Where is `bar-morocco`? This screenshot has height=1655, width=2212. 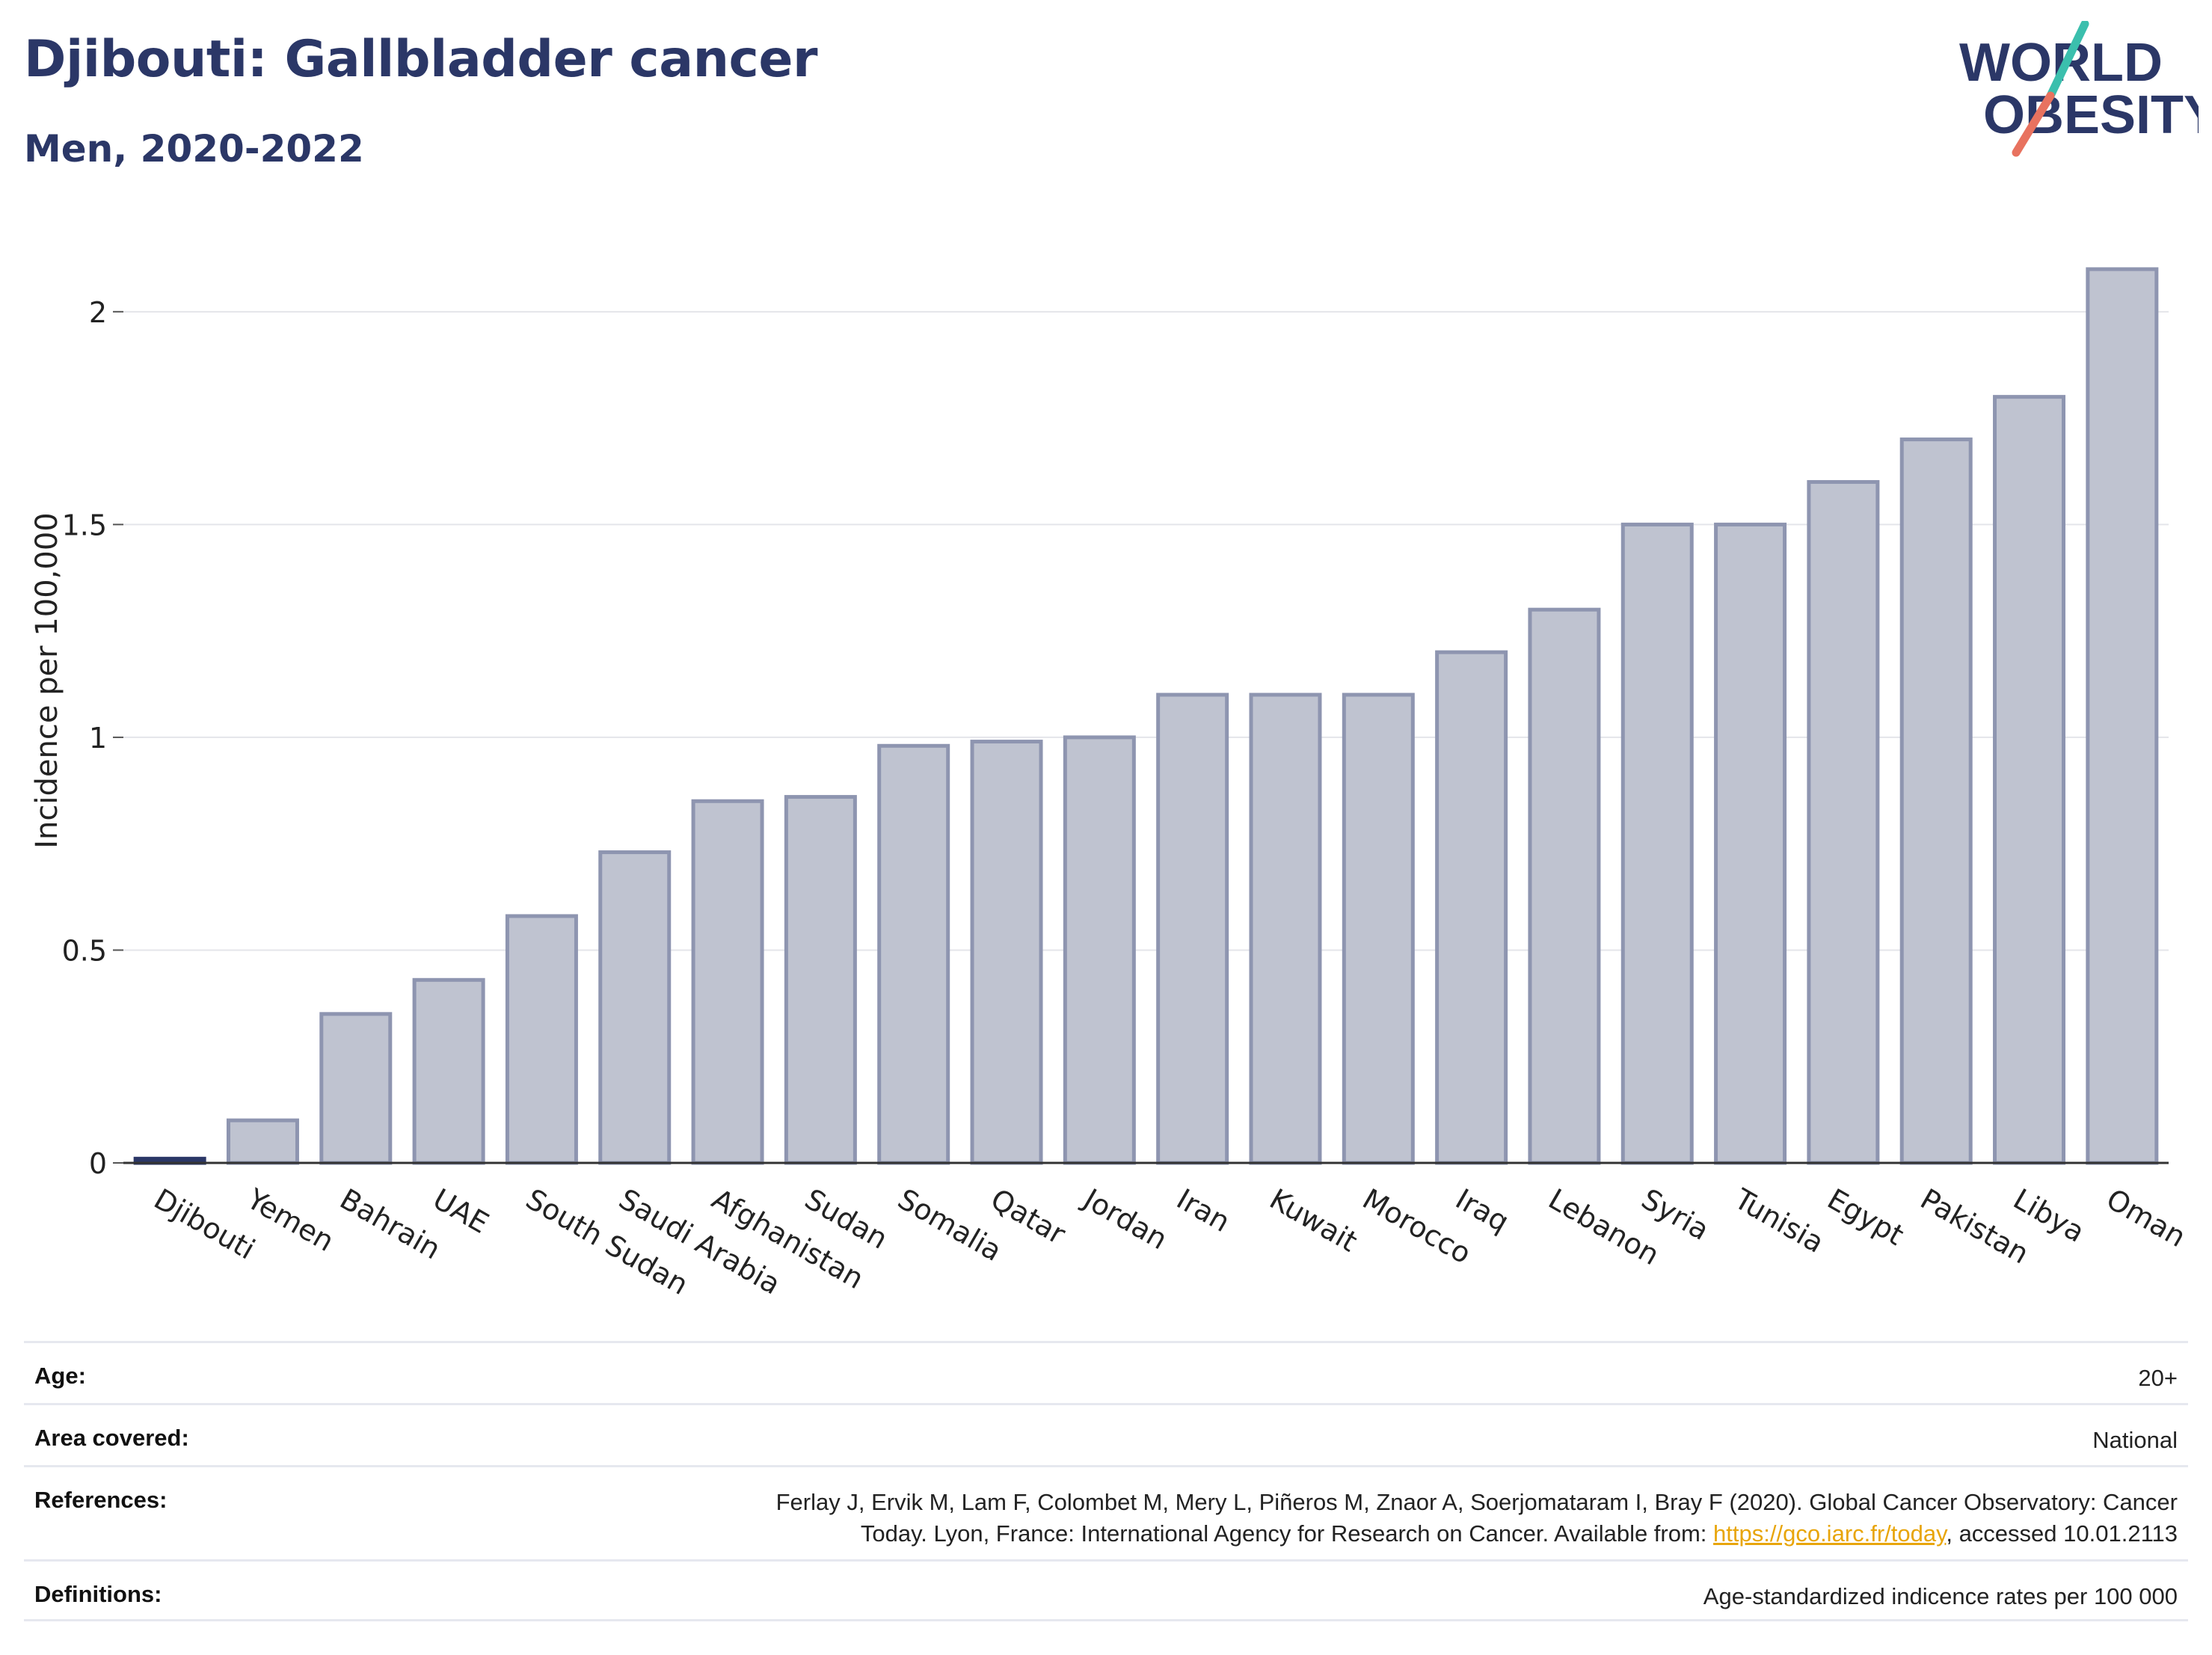 bar-morocco is located at coordinates (1378, 929).